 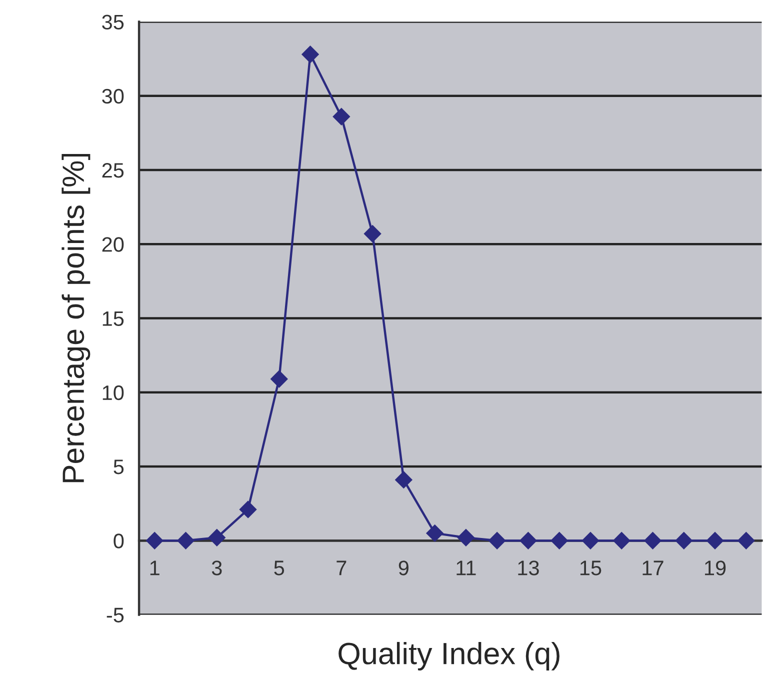 I want to click on y-tick-label: 0, so click(x=119, y=541).